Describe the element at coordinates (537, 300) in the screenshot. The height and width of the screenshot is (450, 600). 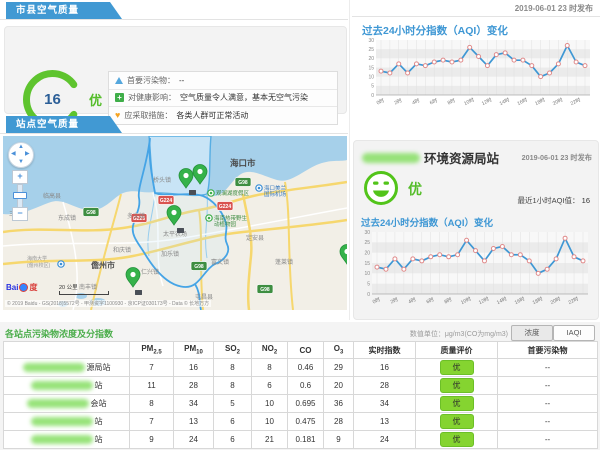
I see `x-tick-label: 18时` at that location.